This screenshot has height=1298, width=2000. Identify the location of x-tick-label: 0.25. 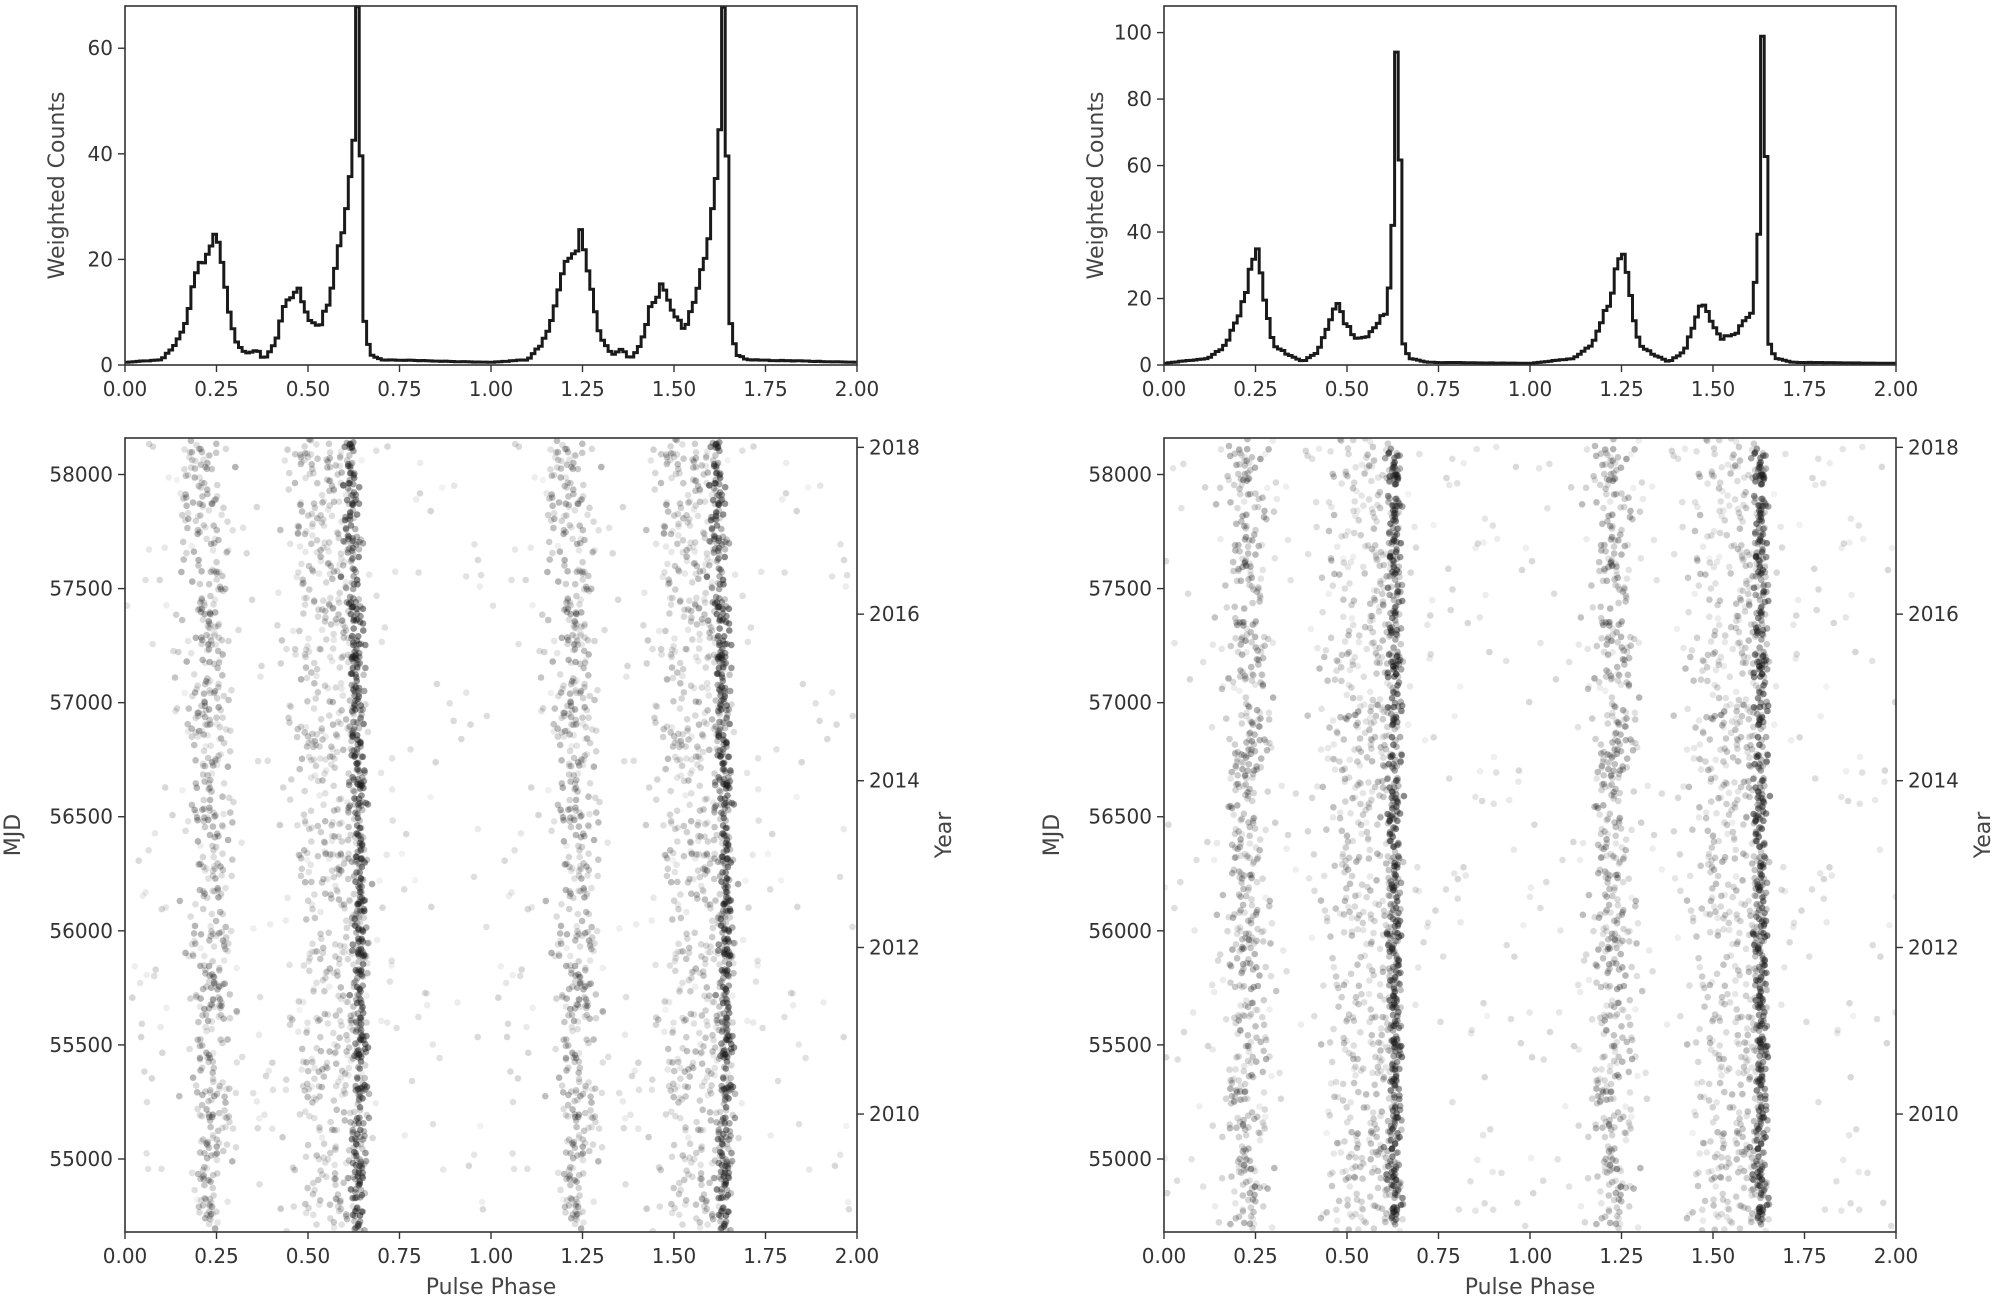
(216, 389).